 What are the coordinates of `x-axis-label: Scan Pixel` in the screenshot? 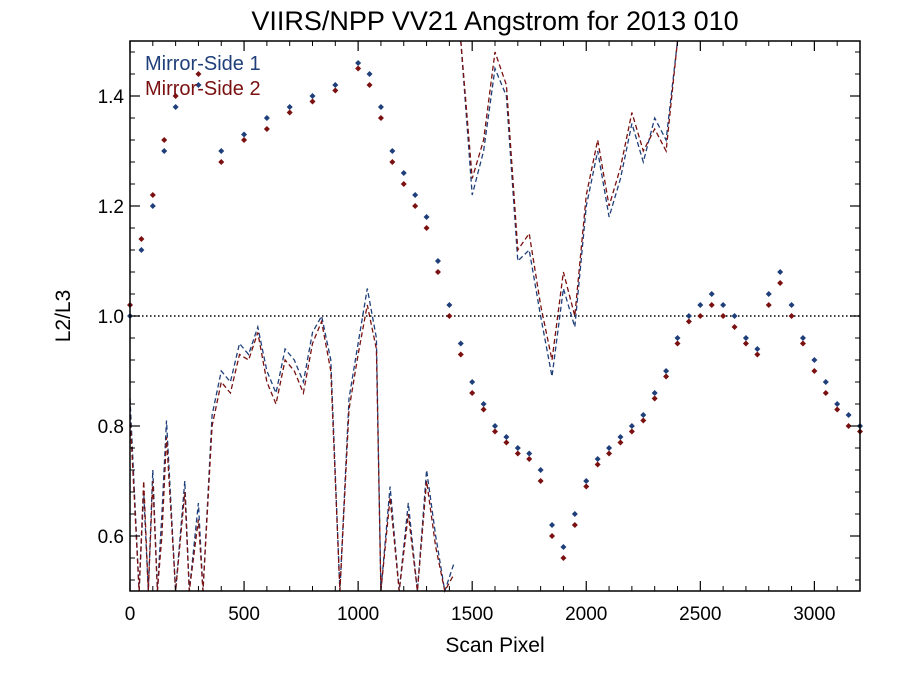 It's located at (494, 645).